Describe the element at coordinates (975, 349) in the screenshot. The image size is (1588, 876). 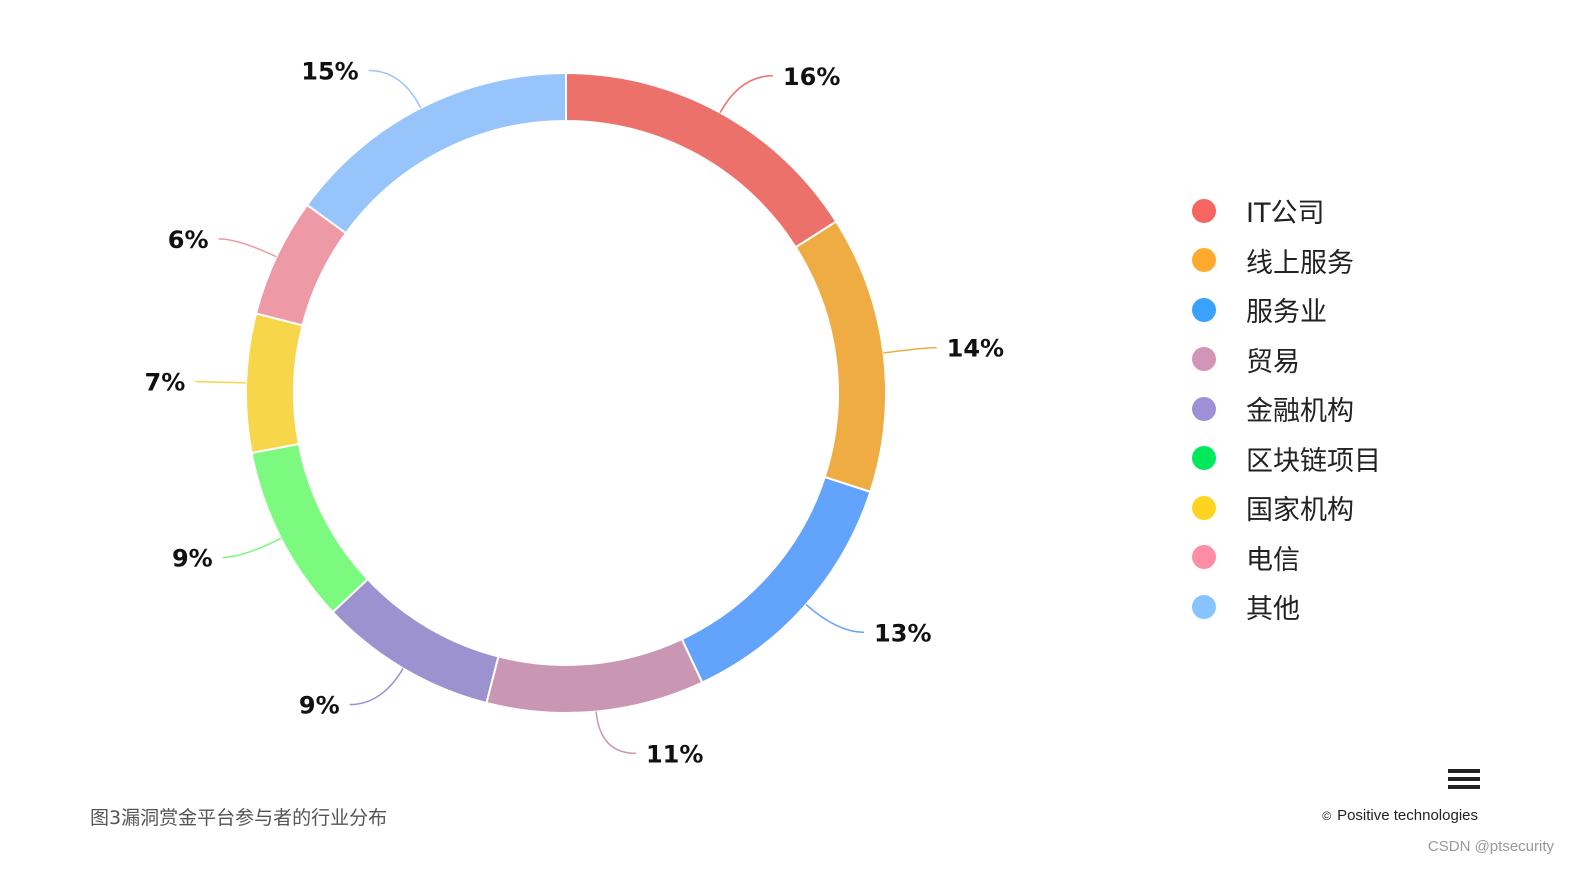
I see `value-label: 14%` at that location.